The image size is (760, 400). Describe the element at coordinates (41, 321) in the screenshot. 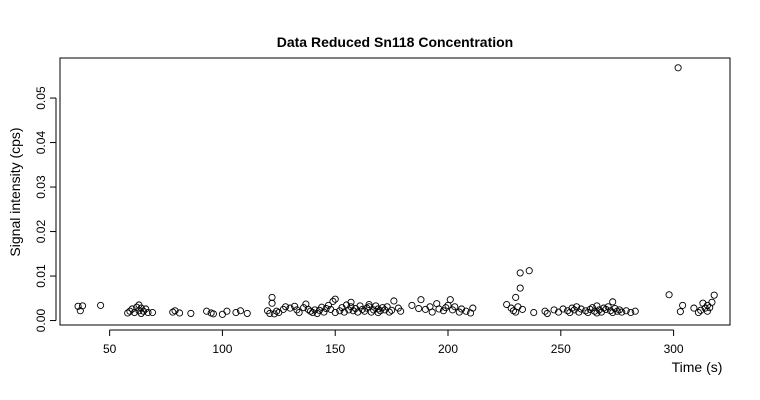

I see `y-tick-label: 0.00` at that location.